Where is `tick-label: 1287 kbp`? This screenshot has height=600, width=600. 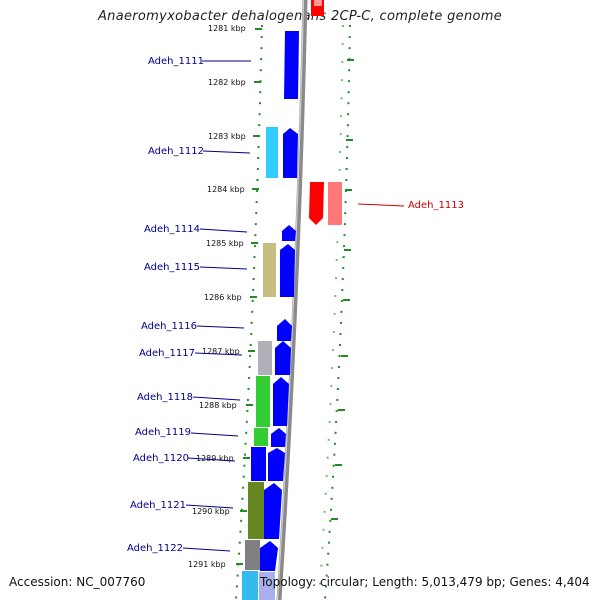
tick-label: 1287 kbp is located at coordinates (221, 351).